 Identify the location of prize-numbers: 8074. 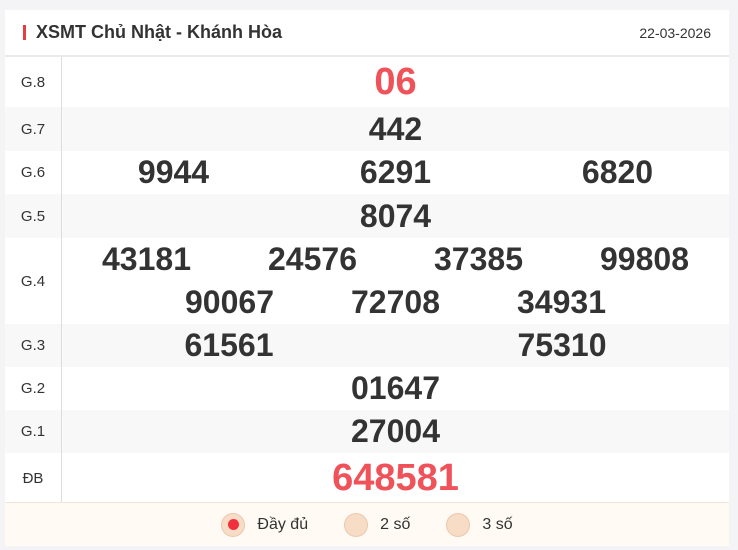
(395, 216).